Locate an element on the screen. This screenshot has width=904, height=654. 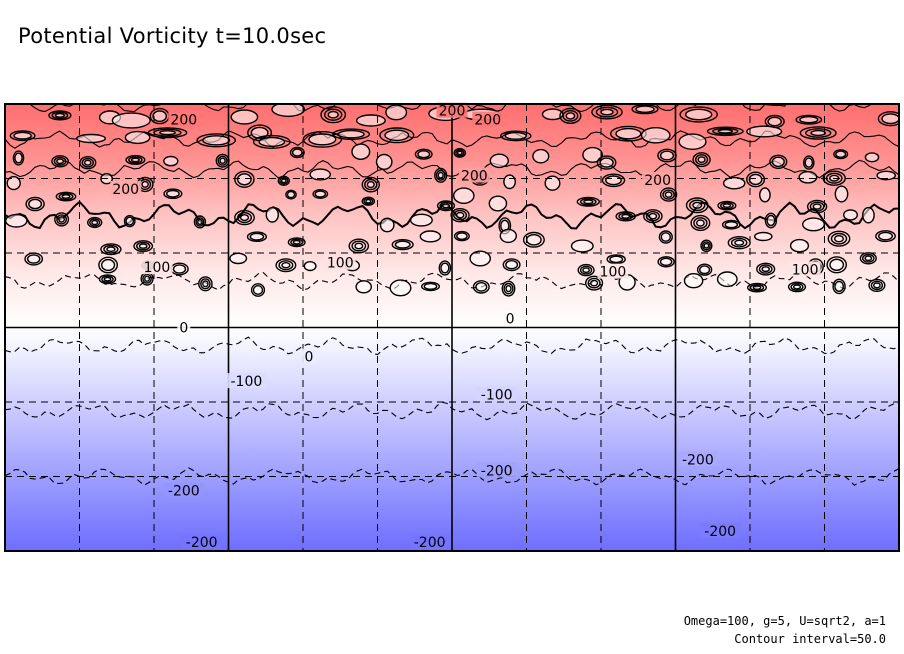
contour-label: 0 is located at coordinates (183, 329).